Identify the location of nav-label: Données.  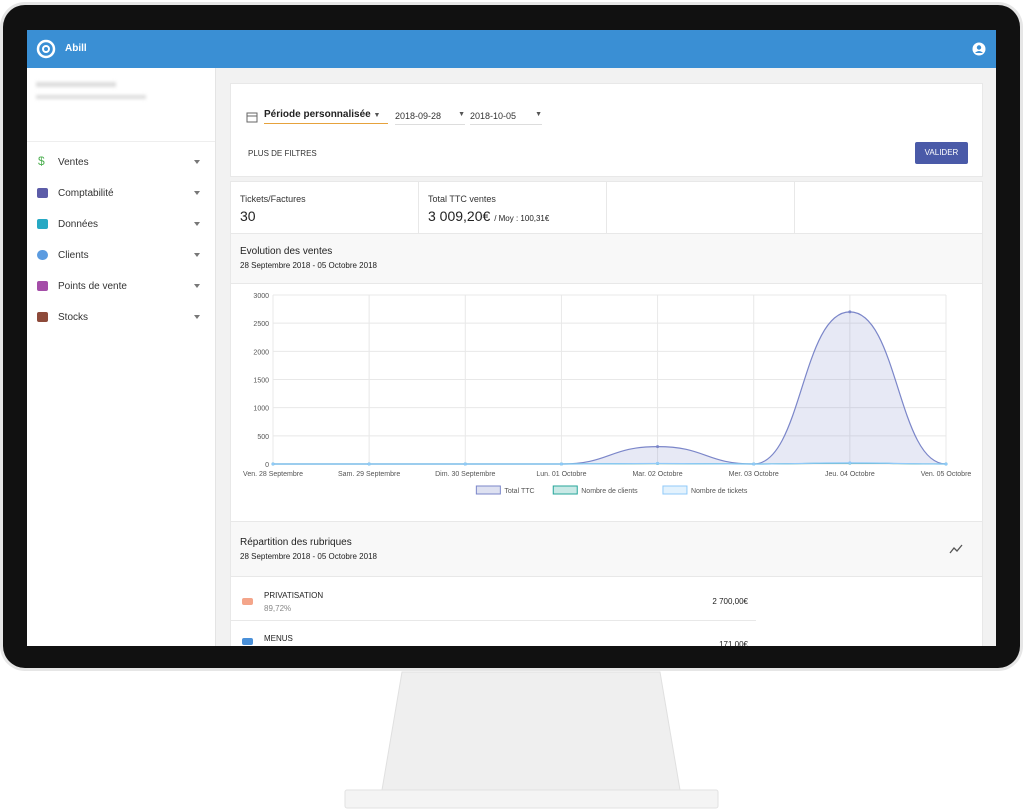
(78, 224).